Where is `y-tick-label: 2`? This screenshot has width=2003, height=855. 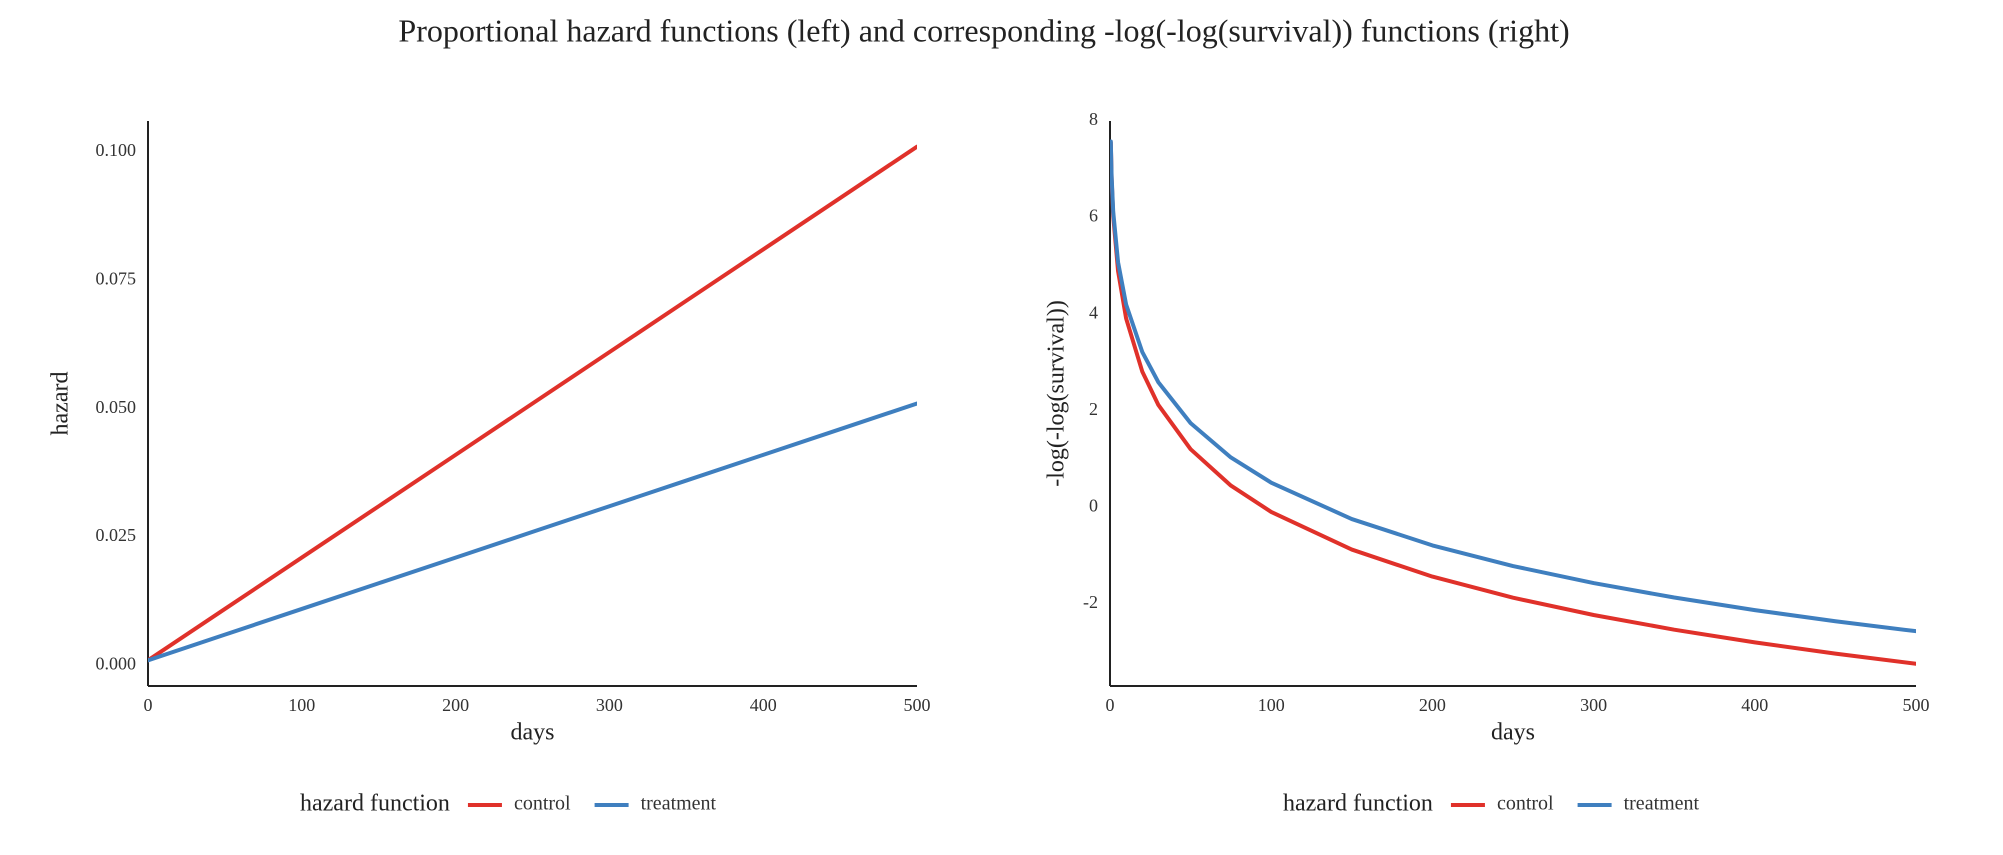 y-tick-label: 2 is located at coordinates (1093, 409).